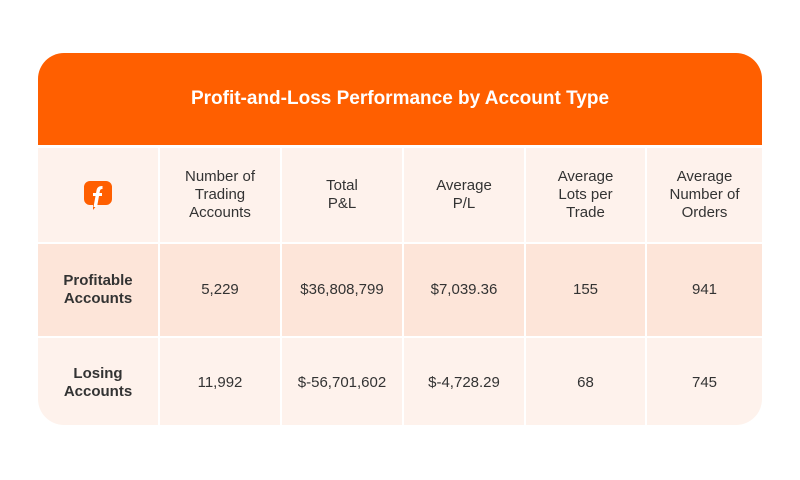 The image size is (800, 480). I want to click on row-label: Profitable Accounts, so click(98, 290).